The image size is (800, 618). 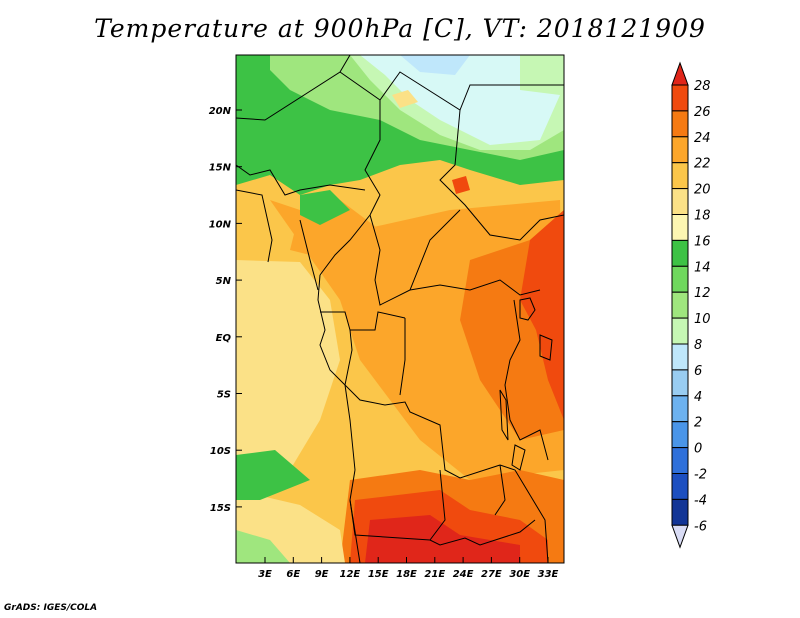 What do you see at coordinates (220, 508) in the screenshot?
I see `lat-tick-label: 15S` at bounding box center [220, 508].